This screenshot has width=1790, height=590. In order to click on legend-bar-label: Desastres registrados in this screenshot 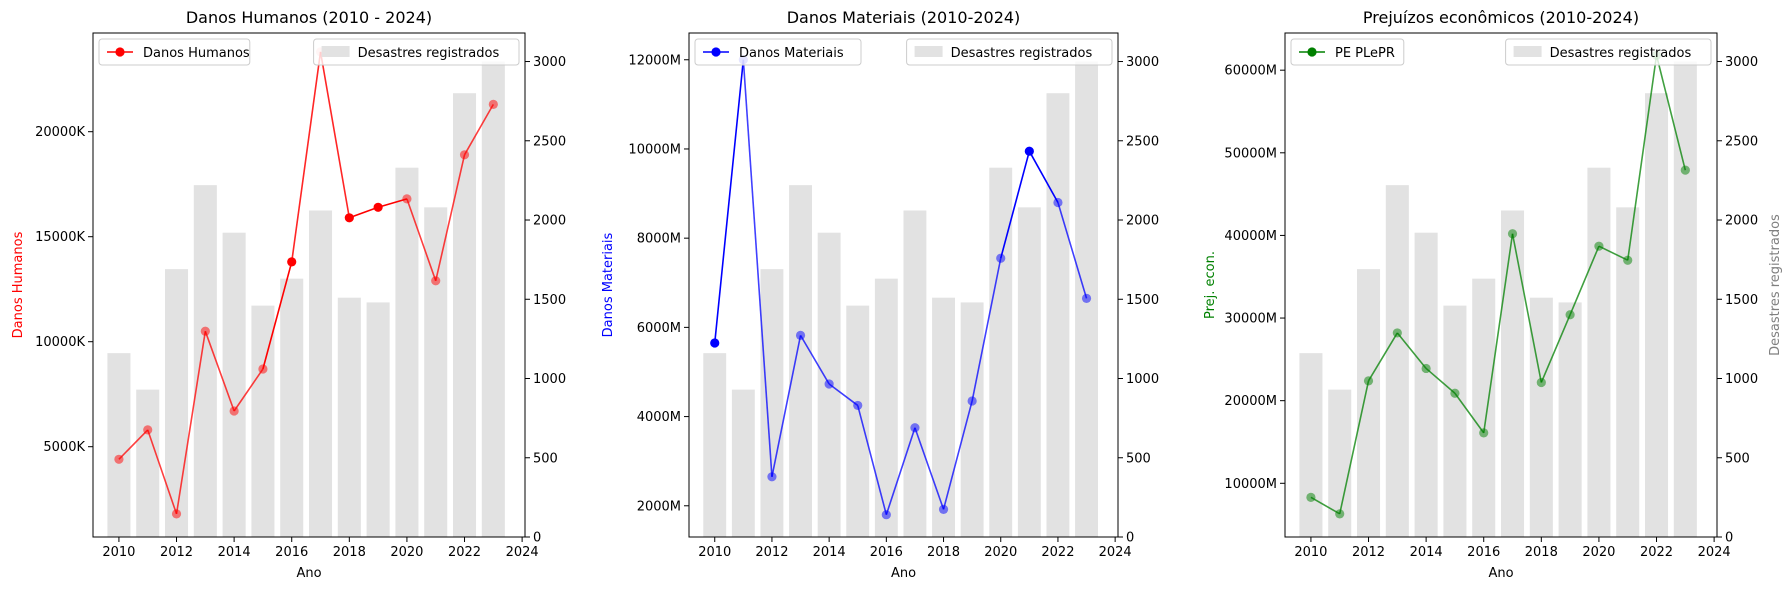, I will do `click(429, 53)`.